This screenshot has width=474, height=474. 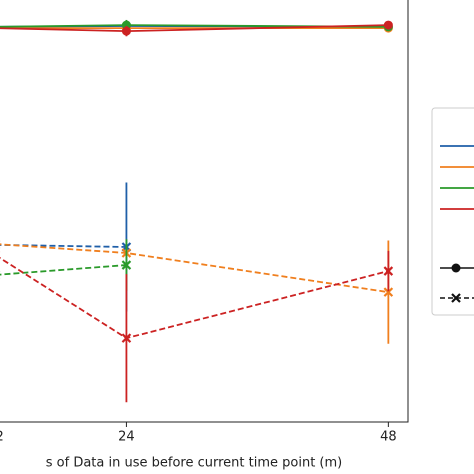 What do you see at coordinates (388, 437) in the screenshot?
I see `x-tick-label: 48` at bounding box center [388, 437].